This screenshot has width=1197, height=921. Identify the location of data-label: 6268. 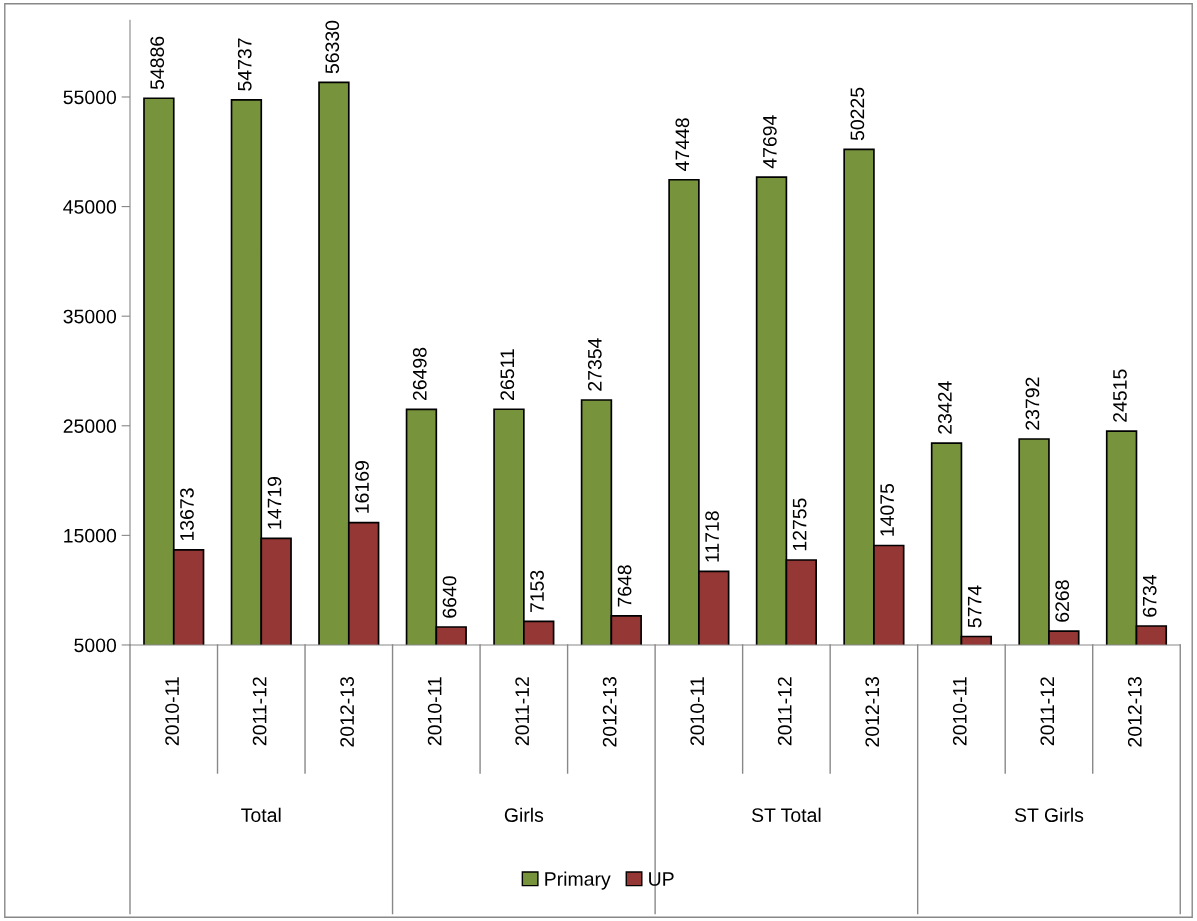
(1062, 601).